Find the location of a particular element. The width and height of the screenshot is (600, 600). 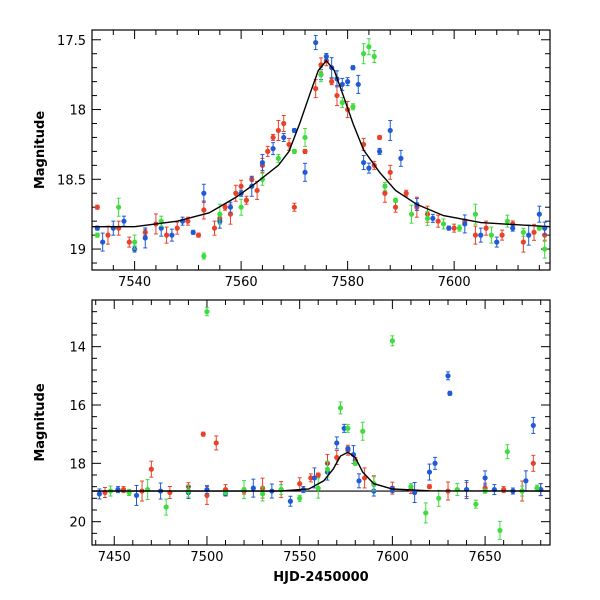

x-axis-label: HJD-2450000 is located at coordinates (320, 577).